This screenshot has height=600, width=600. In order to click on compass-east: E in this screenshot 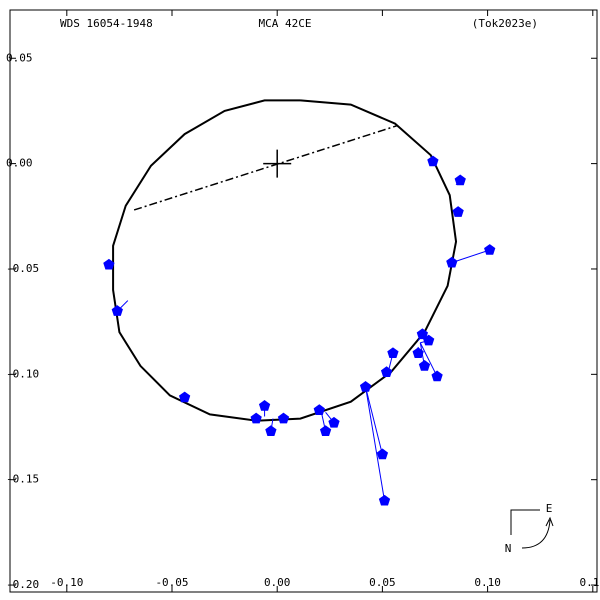, I will do `click(549, 508)`.